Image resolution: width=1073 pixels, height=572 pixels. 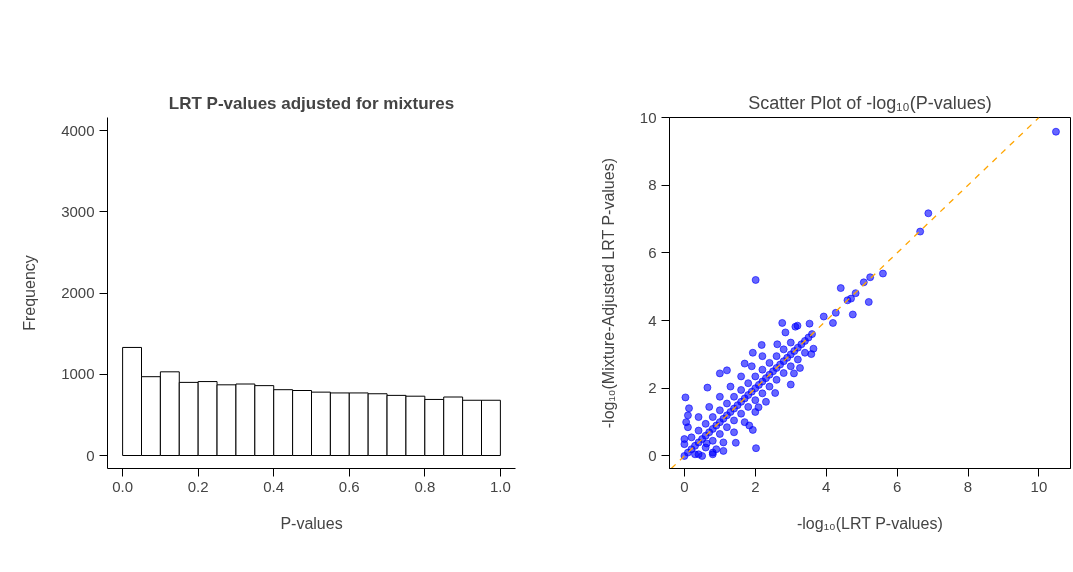 I want to click on x-tick-label: 8, so click(x=968, y=486).